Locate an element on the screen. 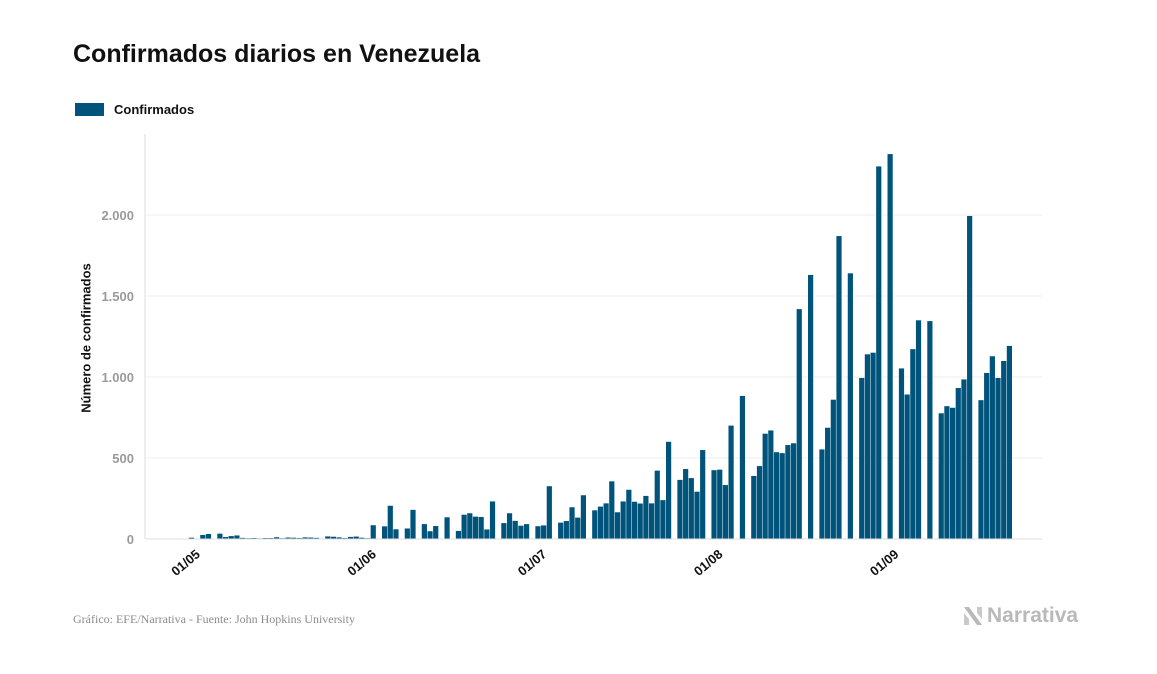 The height and width of the screenshot is (674, 1157). x-tick-label: 01/07 is located at coordinates (532, 562).